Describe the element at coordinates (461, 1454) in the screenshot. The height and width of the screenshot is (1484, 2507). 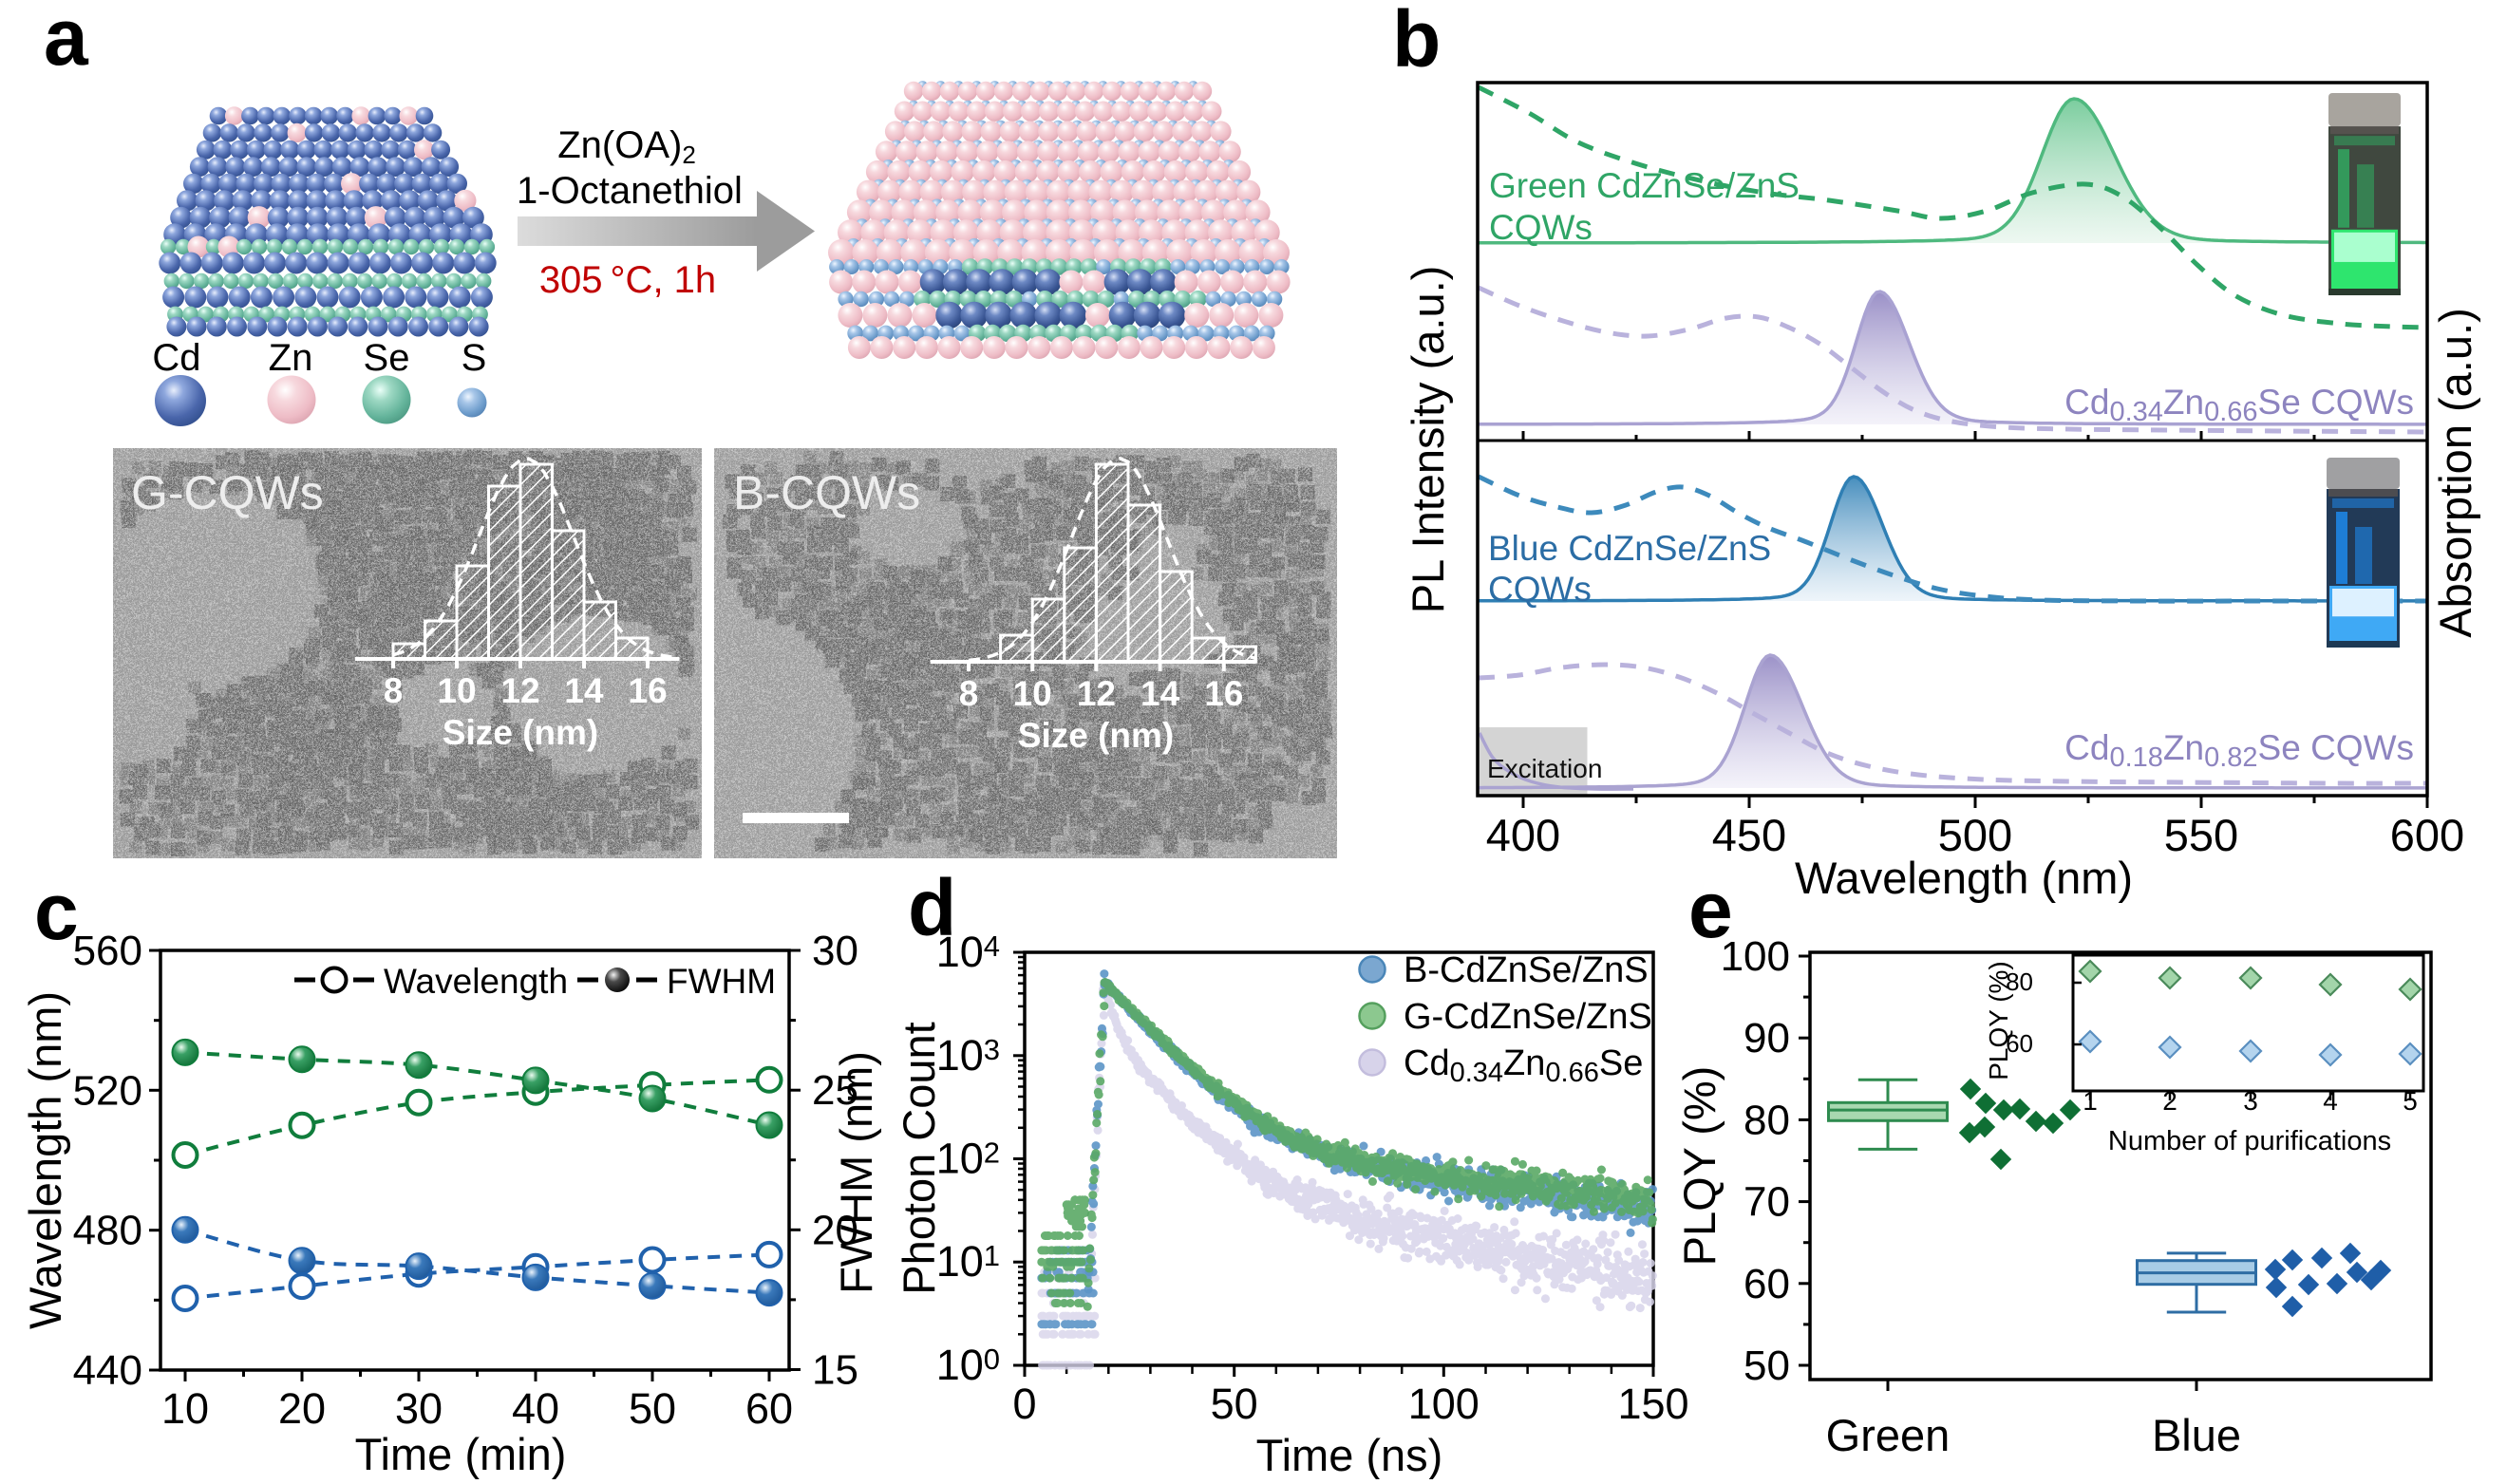
I see `svg-text: Time (min)` at that location.